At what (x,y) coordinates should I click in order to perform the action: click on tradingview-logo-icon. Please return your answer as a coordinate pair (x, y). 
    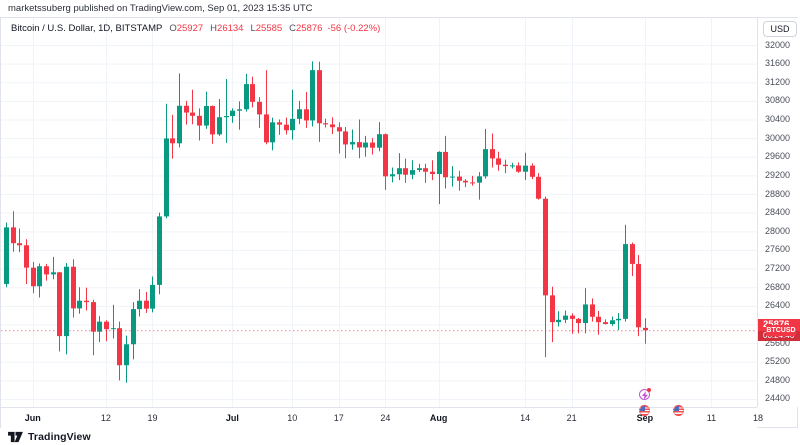
    Looking at the image, I should click on (15, 436).